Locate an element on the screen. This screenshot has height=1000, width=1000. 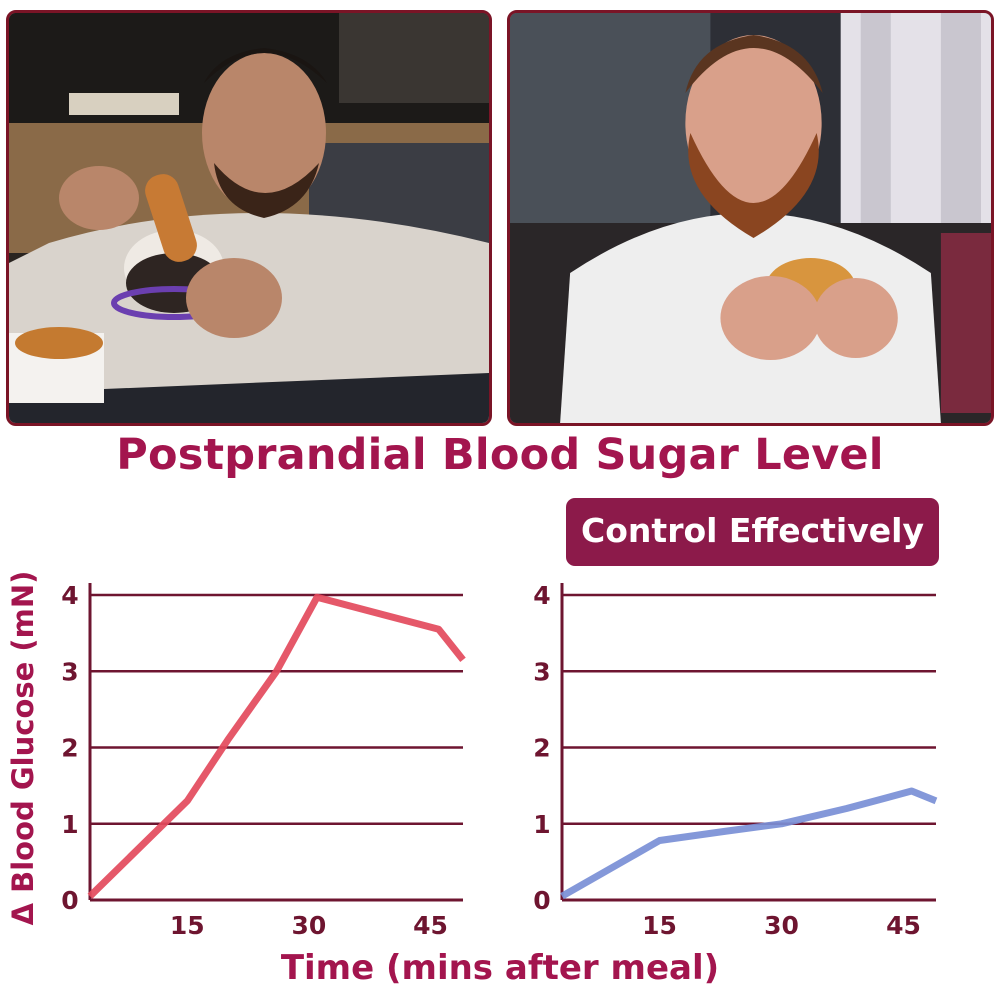
page-title: Postprandial Blood Sugar Level is located at coordinates (500, 455).